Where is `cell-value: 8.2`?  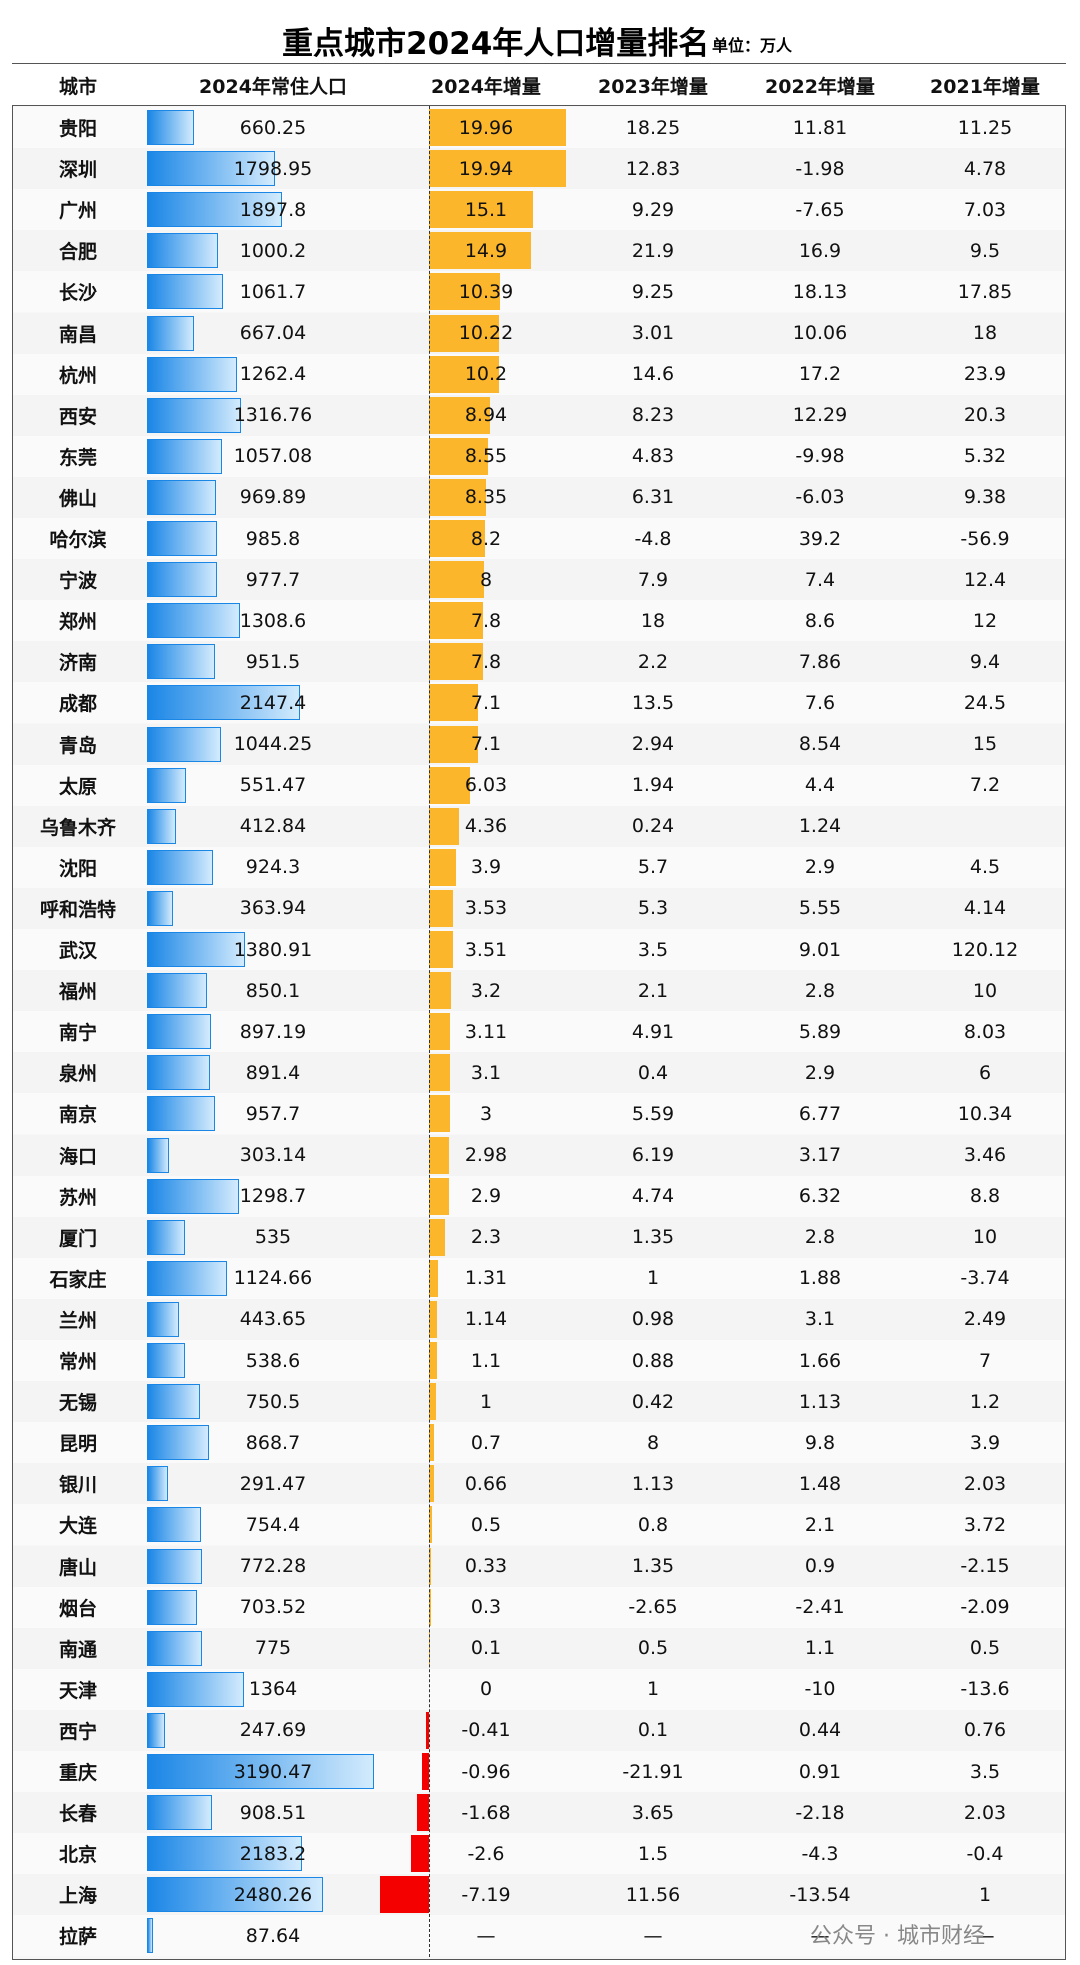 cell-value: 8.2 is located at coordinates (486, 538).